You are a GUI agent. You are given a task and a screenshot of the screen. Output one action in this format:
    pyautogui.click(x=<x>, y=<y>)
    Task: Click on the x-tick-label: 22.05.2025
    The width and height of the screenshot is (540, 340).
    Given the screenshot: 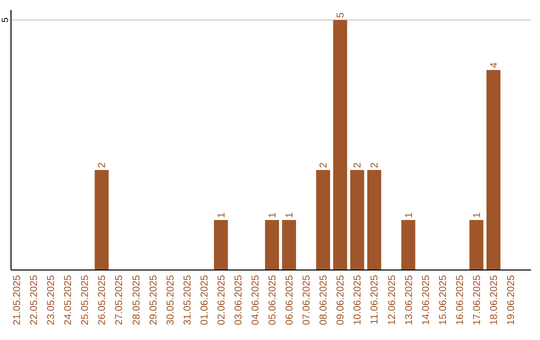 What is the action you would take?
    pyautogui.click(x=34, y=300)
    